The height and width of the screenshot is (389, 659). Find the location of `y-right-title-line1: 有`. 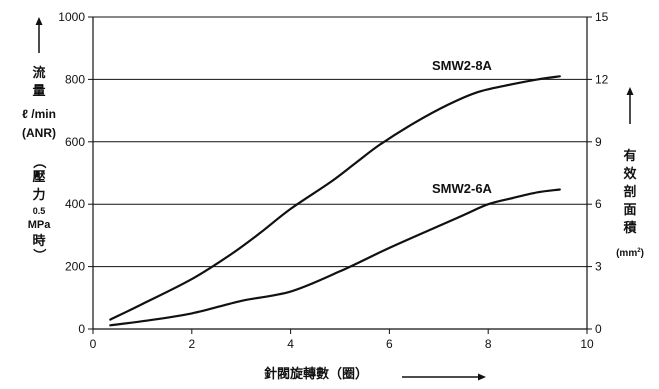

y-right-title-line1: 有 is located at coordinates (629, 156).